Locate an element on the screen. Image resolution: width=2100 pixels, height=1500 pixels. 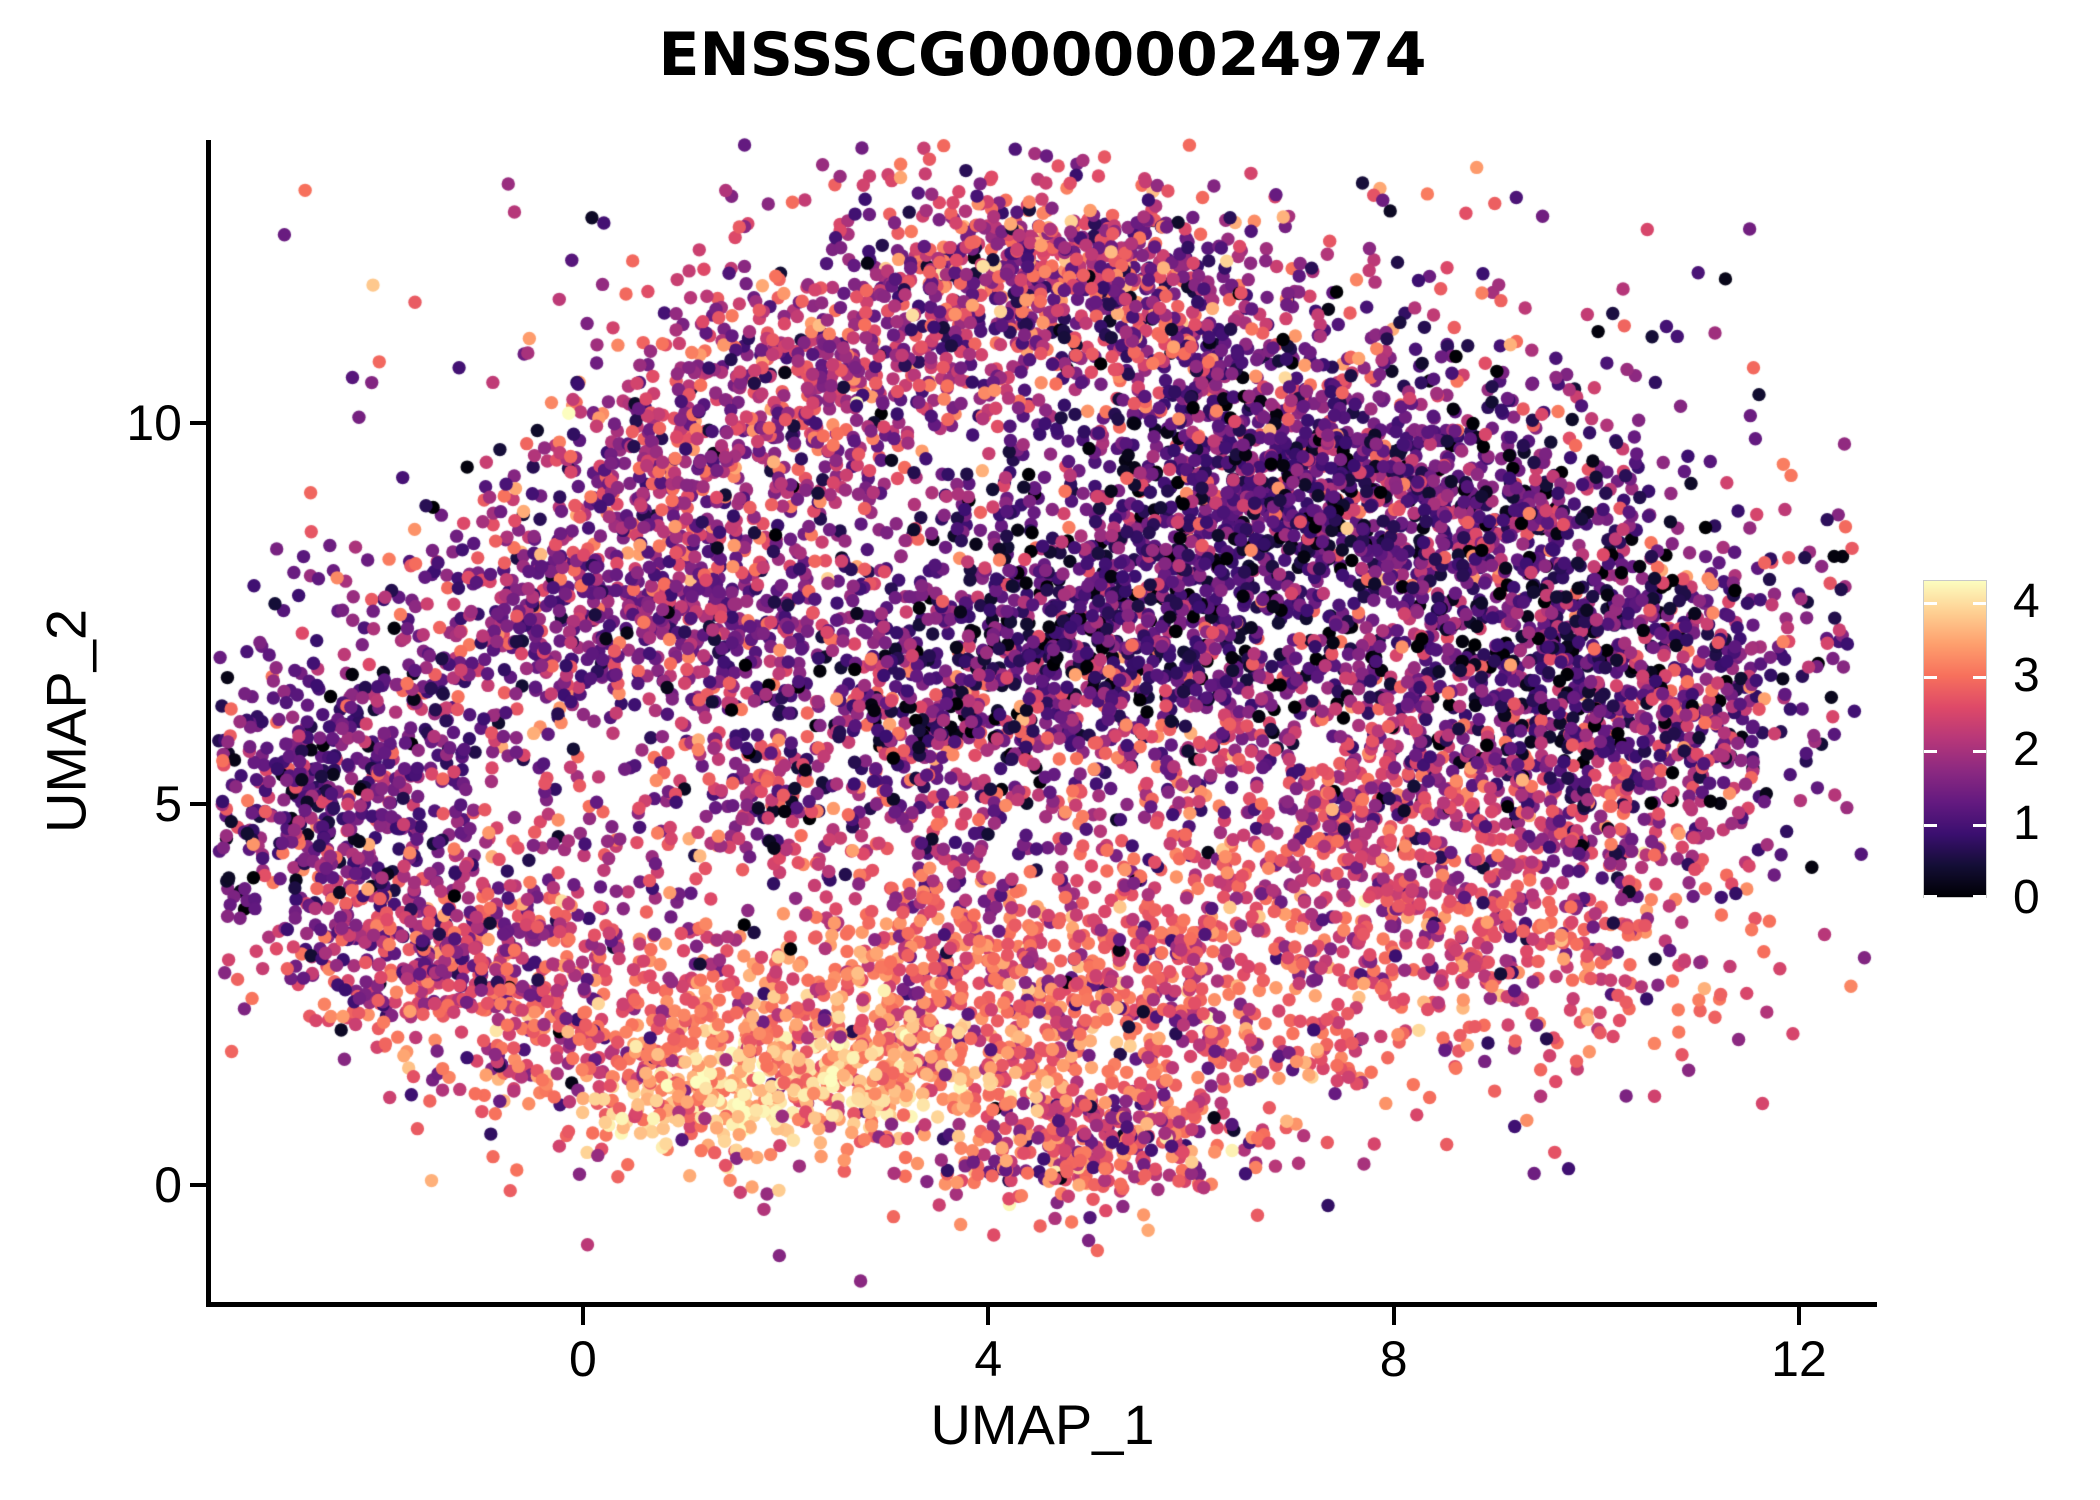
y-tick-label: 5 is located at coordinates (168, 803).